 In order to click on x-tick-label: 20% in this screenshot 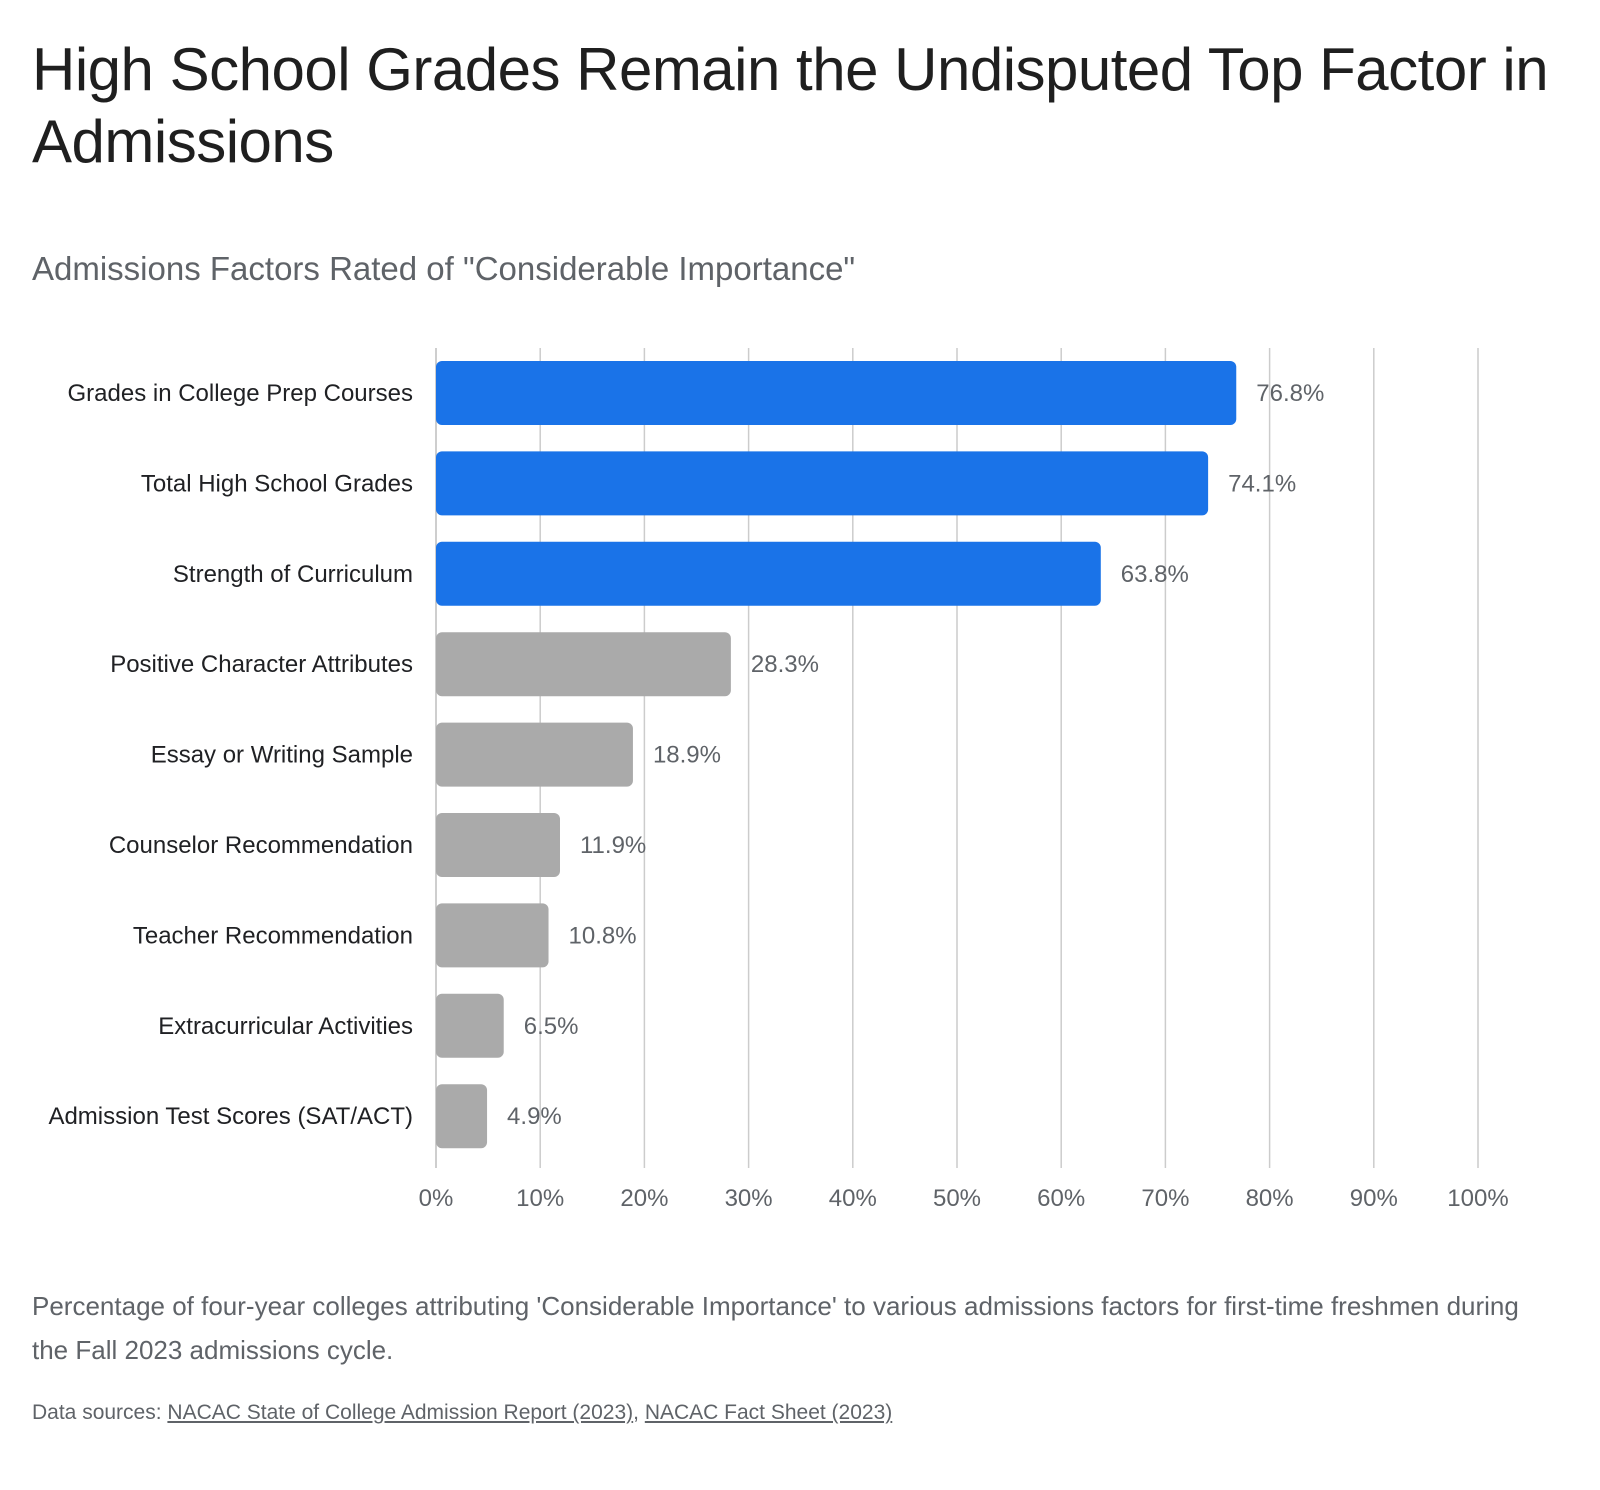, I will do `click(644, 1198)`.